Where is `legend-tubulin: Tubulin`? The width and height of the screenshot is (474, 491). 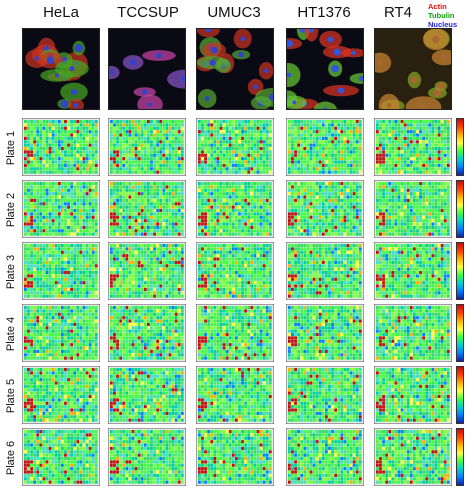 legend-tubulin: Tubulin is located at coordinates (442, 15).